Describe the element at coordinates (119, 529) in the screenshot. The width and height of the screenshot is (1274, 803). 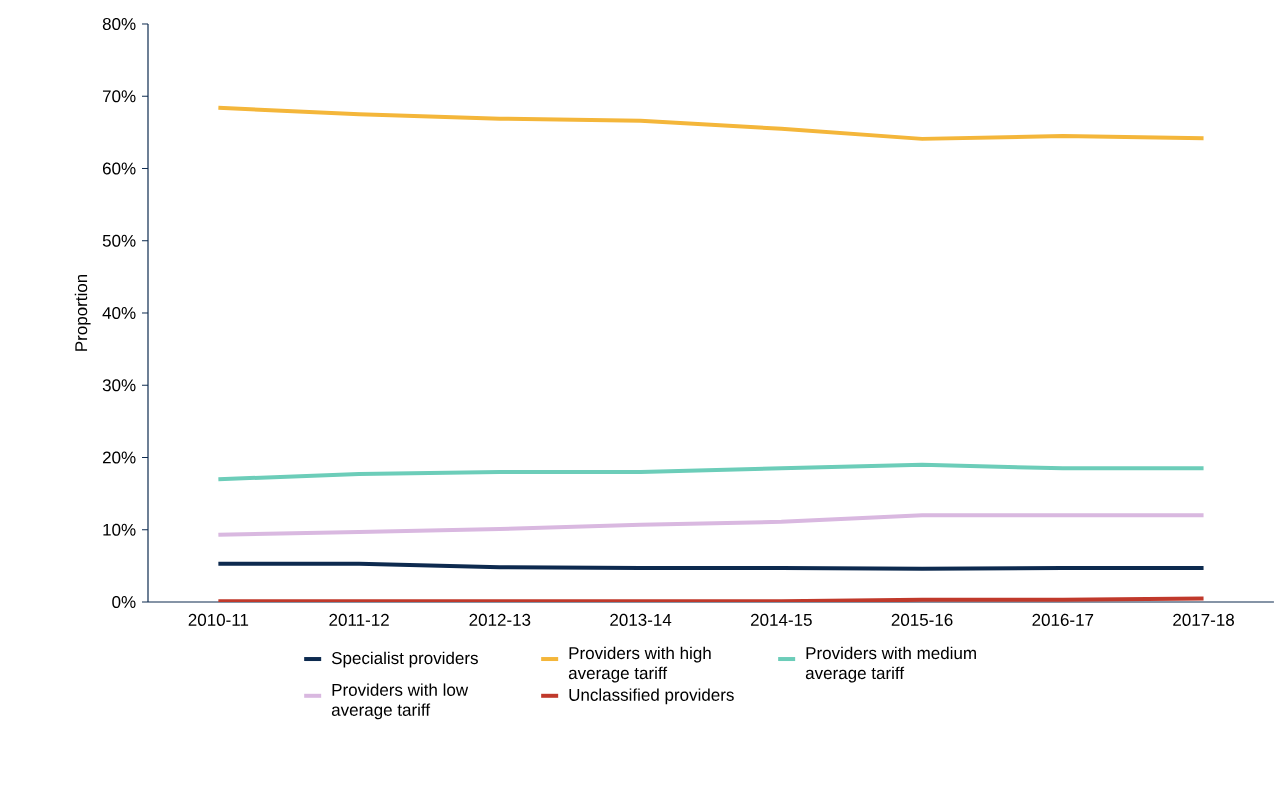
I see `y-tick-label: 10%` at that location.